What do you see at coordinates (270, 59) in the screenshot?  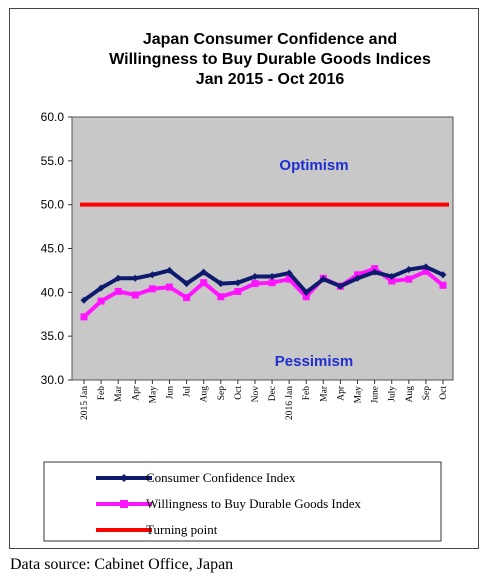 I see `chart-title-line-2: Willingness to Buy Durable Goods Indices` at bounding box center [270, 59].